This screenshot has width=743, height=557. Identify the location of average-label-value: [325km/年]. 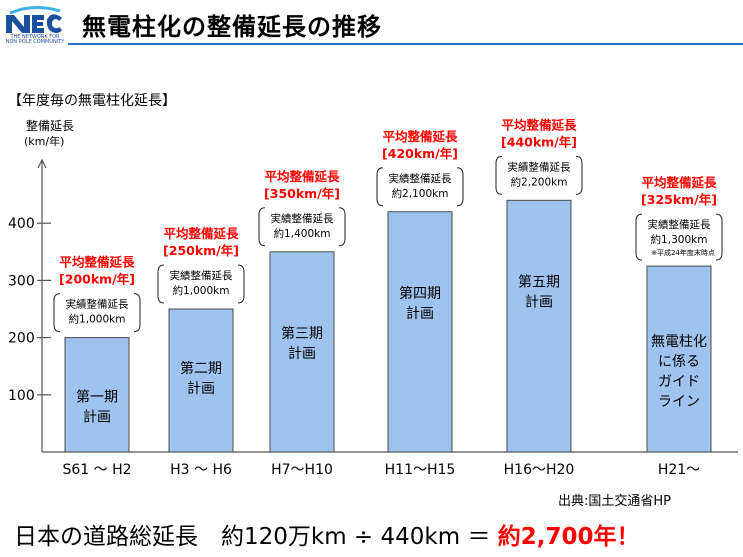
(679, 199).